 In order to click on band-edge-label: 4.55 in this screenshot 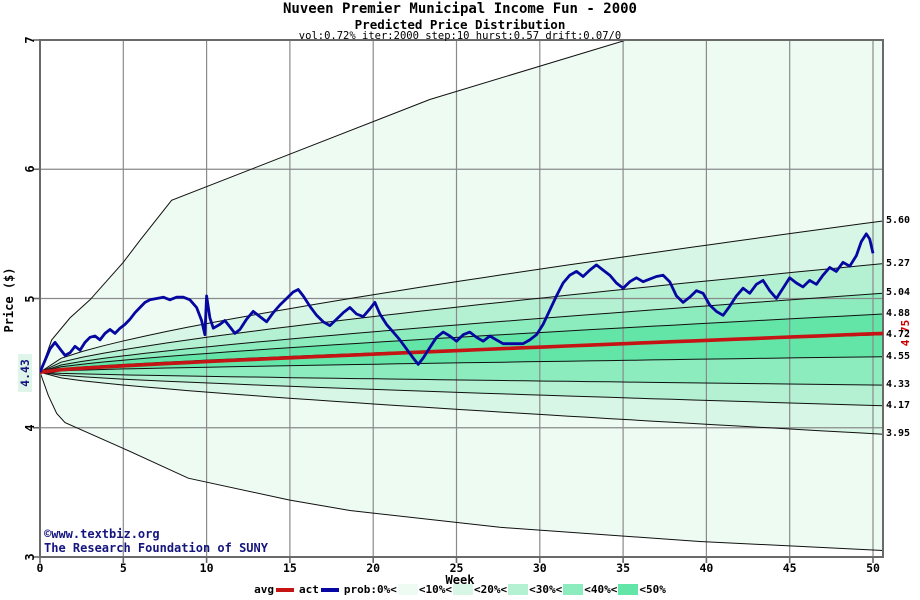, I will do `click(898, 356)`.